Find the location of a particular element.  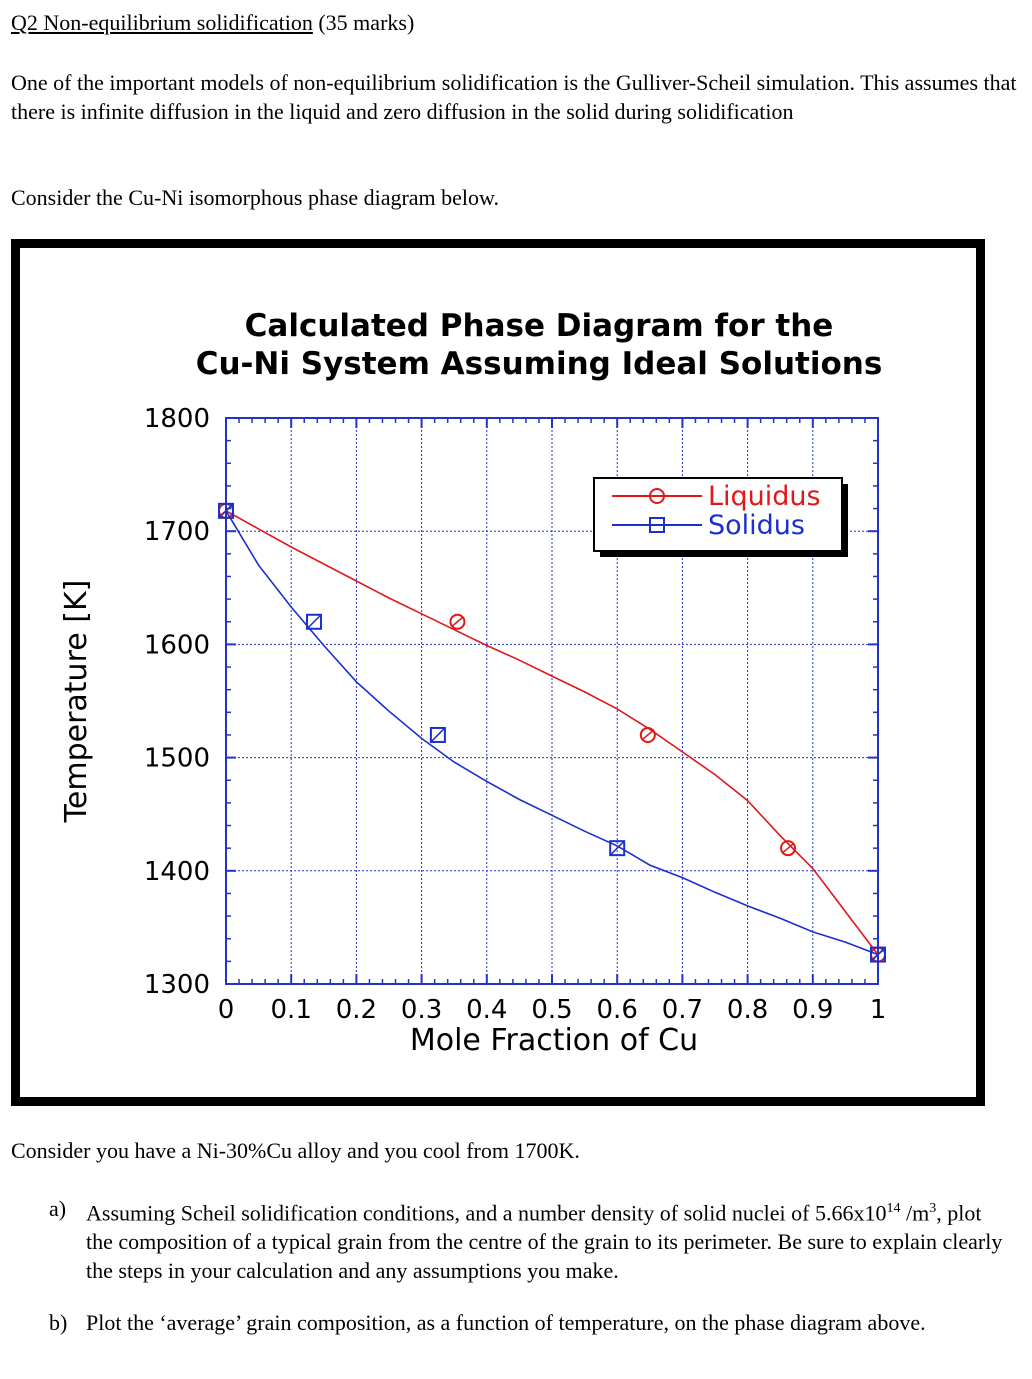

x-tick-label: 0.8 is located at coordinates (747, 1010).